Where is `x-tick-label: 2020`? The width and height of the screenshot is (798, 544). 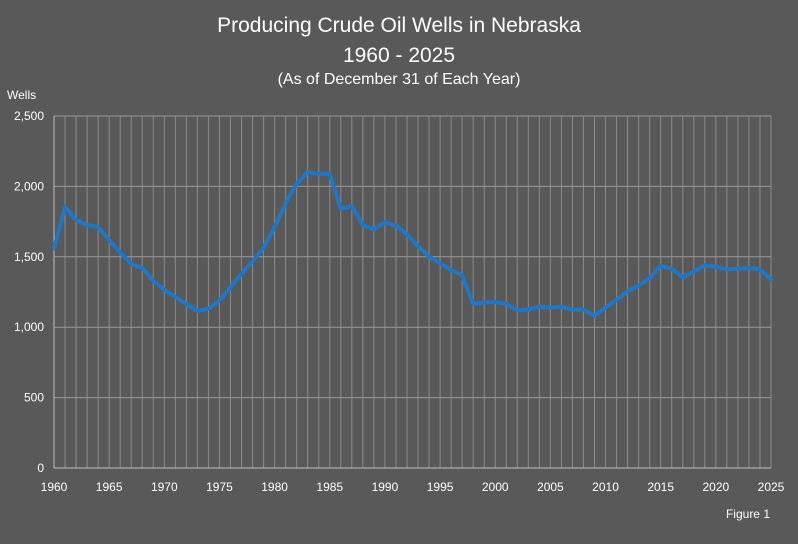
x-tick-label: 2020 is located at coordinates (715, 487).